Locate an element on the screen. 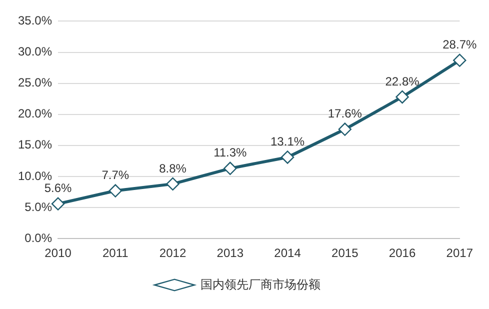 This screenshot has width=489, height=309. y-tick-label: 15.0% is located at coordinates (35, 145).